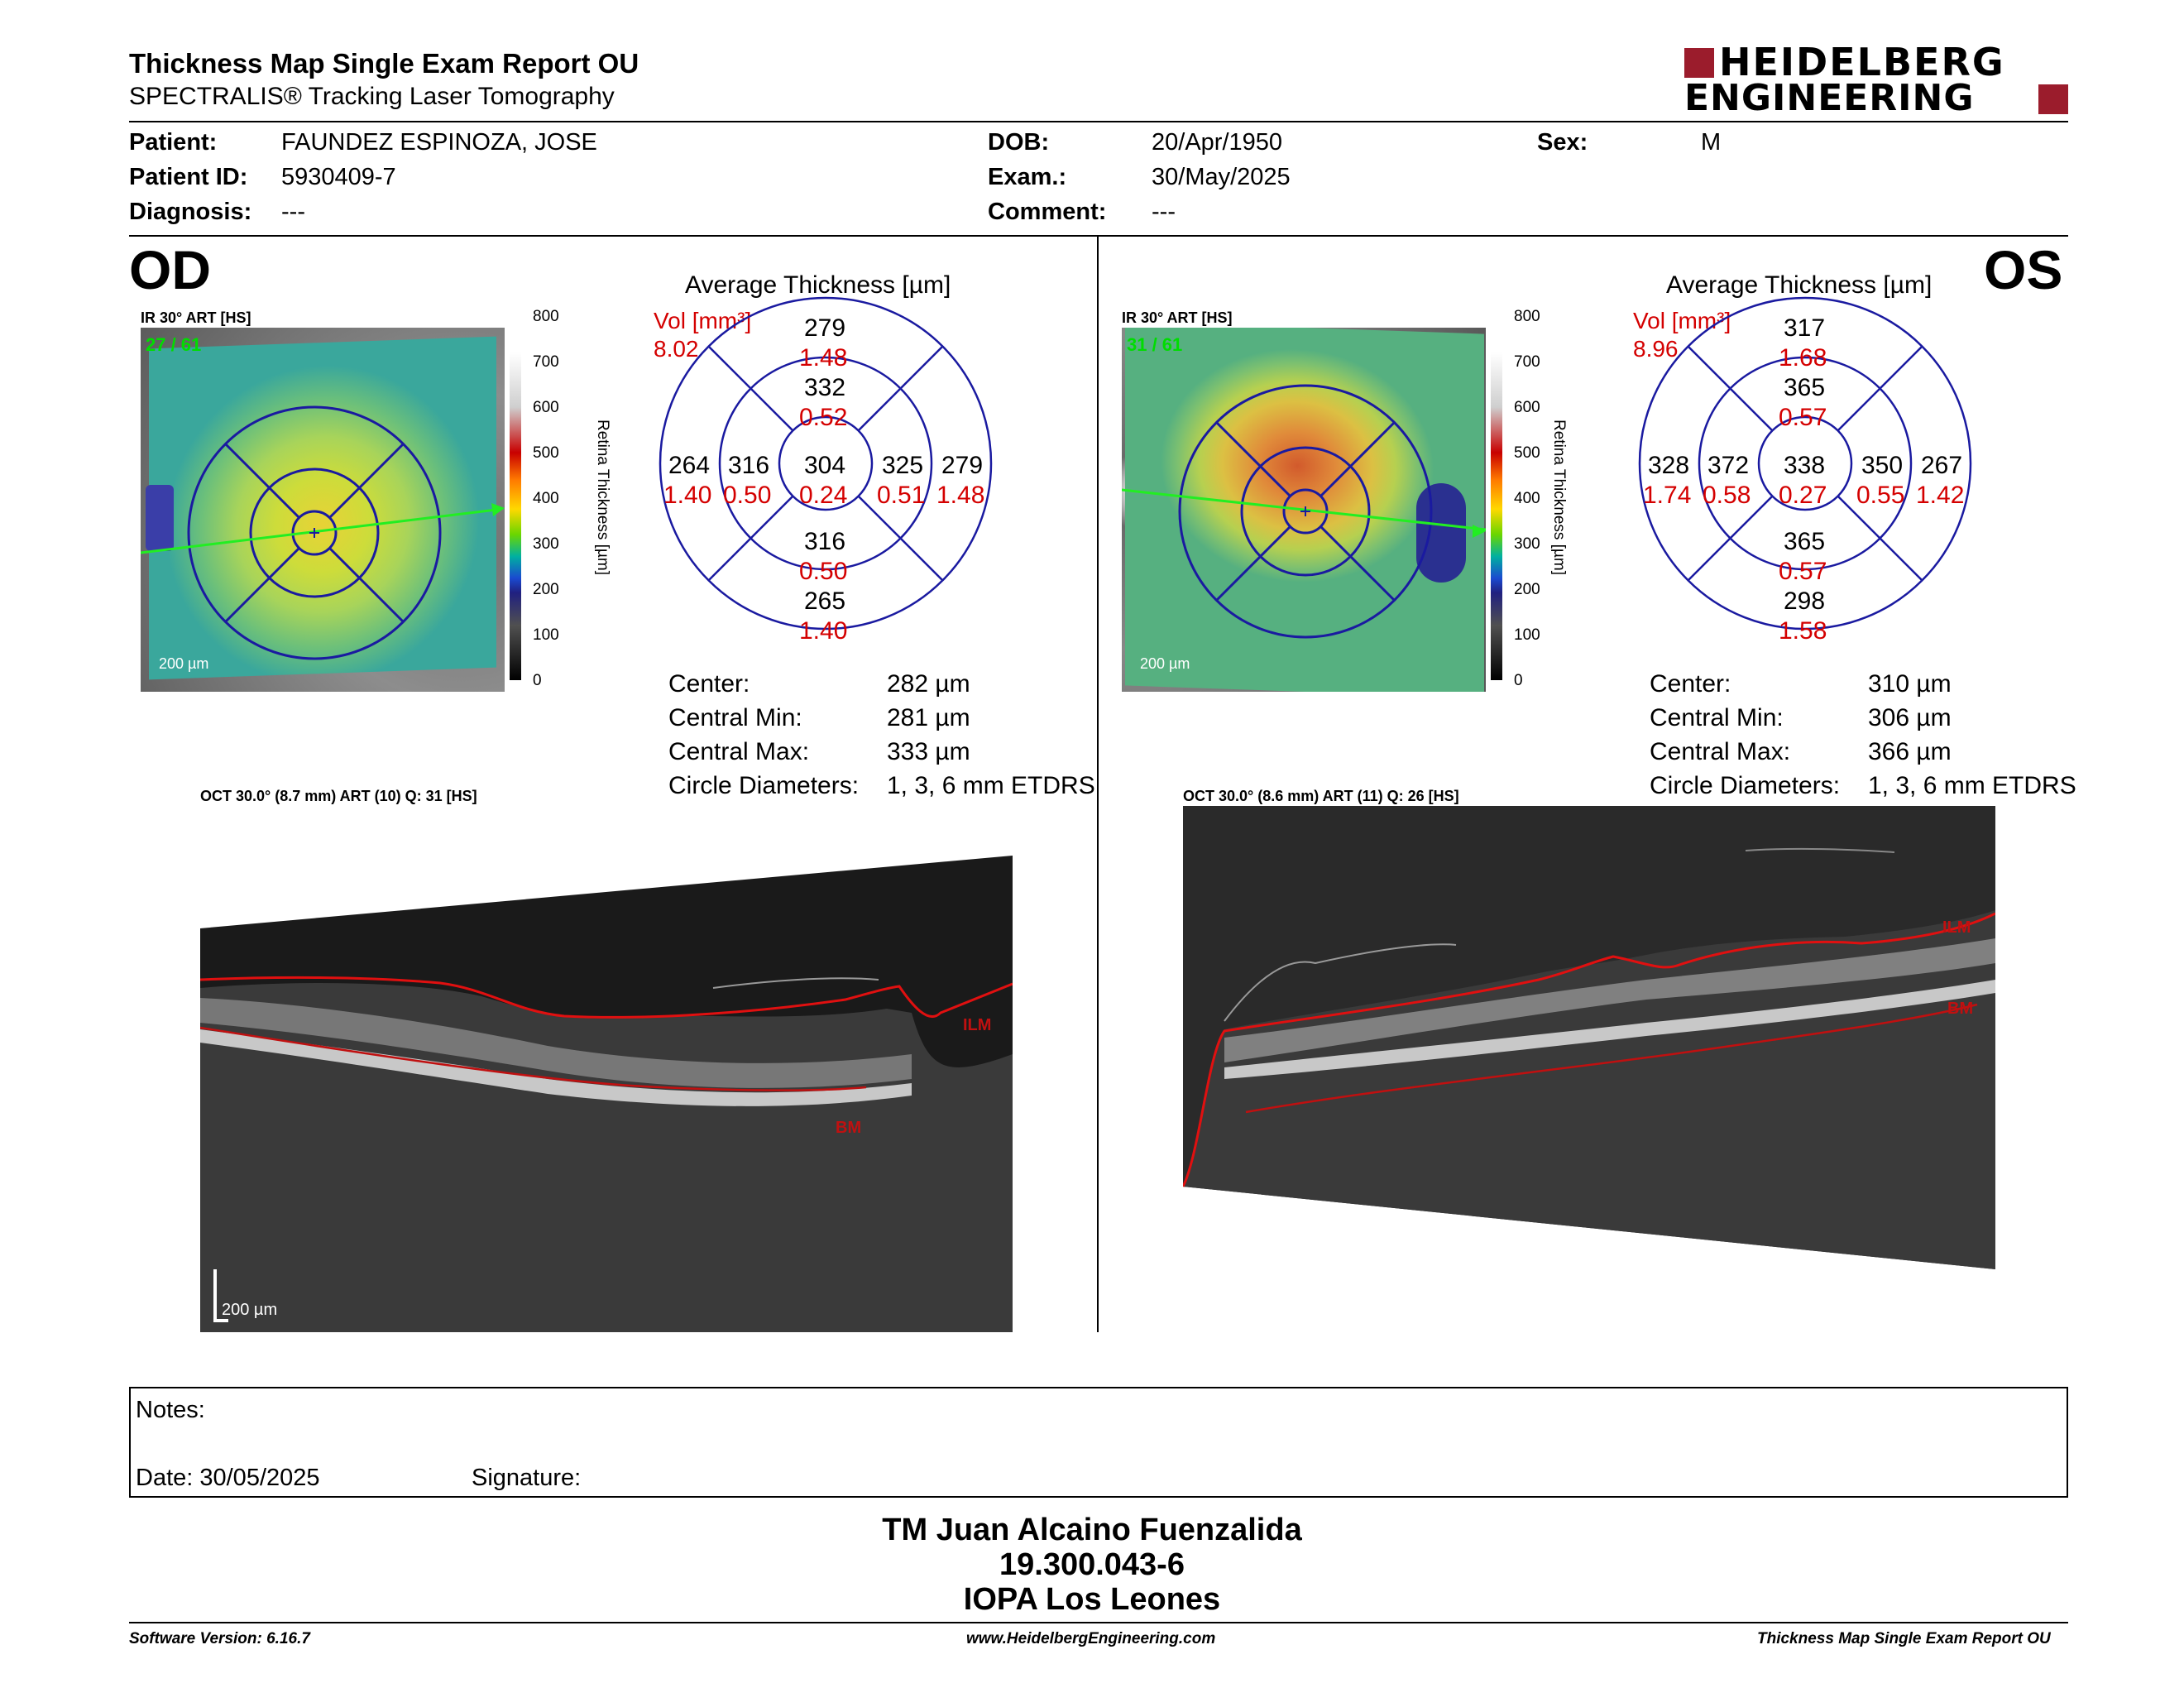 The image size is (2184, 1688). What do you see at coordinates (219, 1638) in the screenshot?
I see `footer-software-version: Software Version: 6.16.7` at bounding box center [219, 1638].